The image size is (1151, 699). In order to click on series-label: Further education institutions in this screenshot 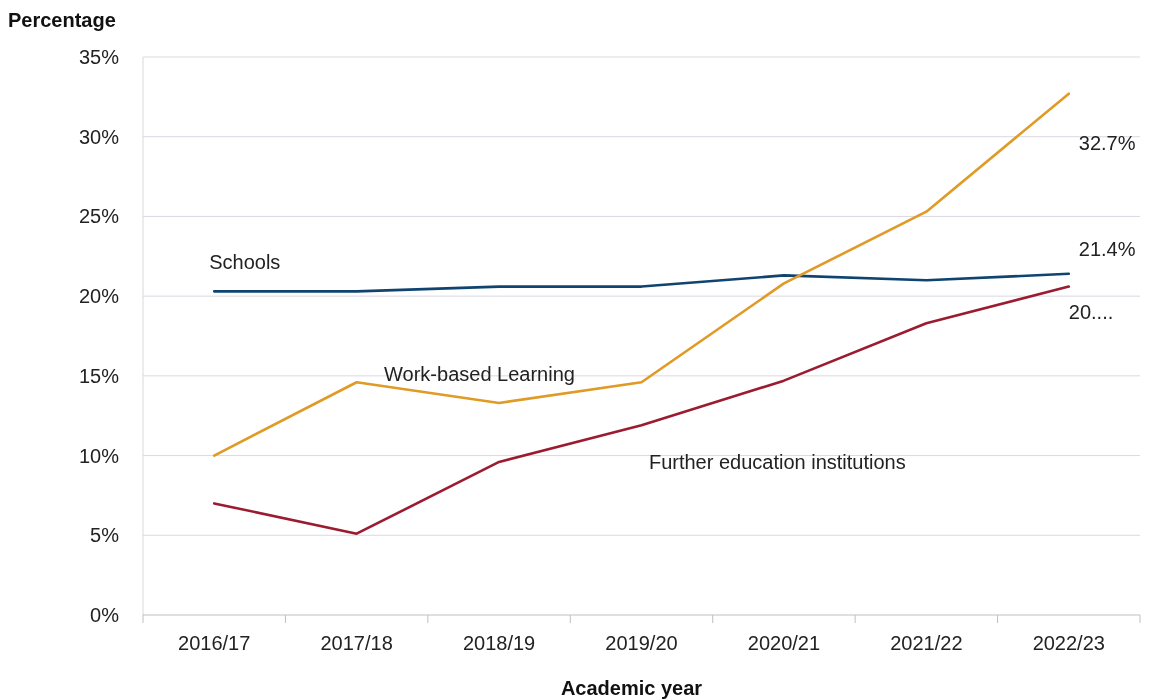, I will do `click(777, 461)`.